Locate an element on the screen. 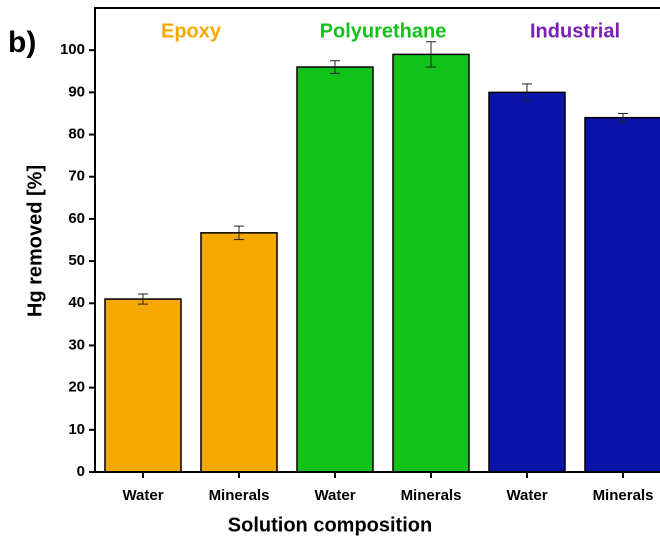 The height and width of the screenshot is (543, 660). group-label: Industrial is located at coordinates (575, 31).